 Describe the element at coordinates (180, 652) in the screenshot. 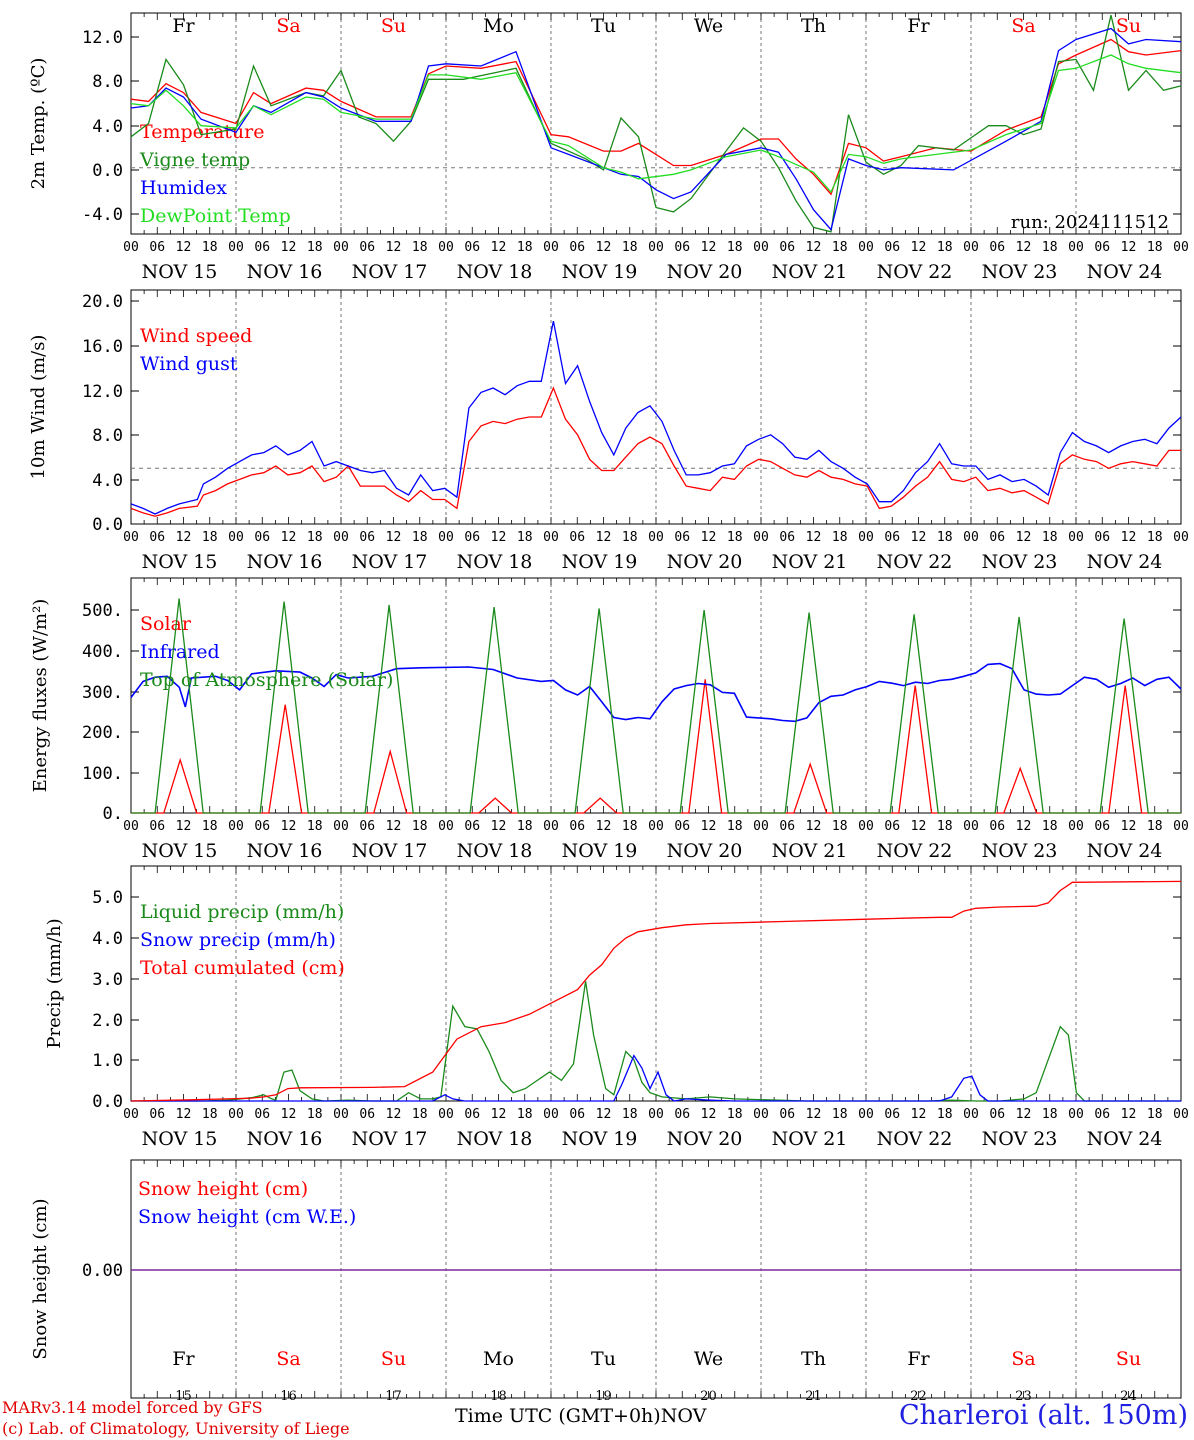

I see `legend-label: Infrared` at that location.